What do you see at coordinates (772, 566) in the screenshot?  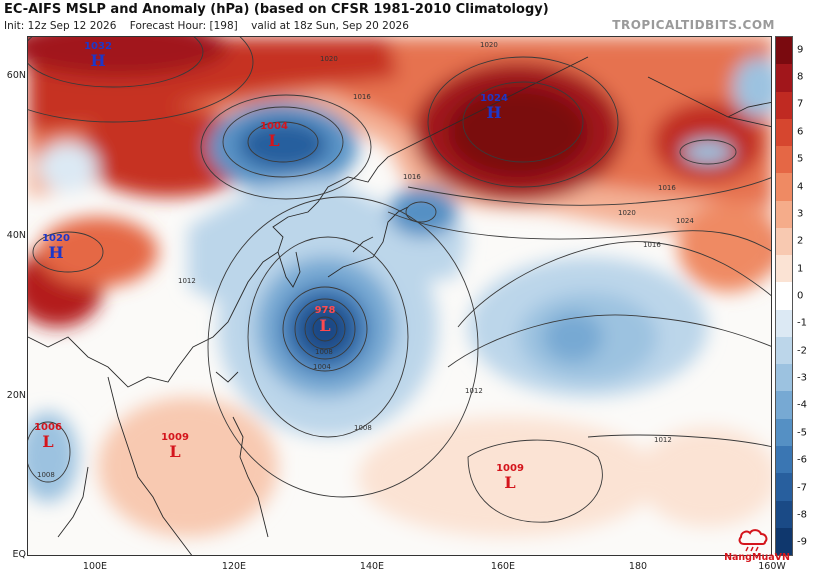 I see `lon-label: 160W` at bounding box center [772, 566].